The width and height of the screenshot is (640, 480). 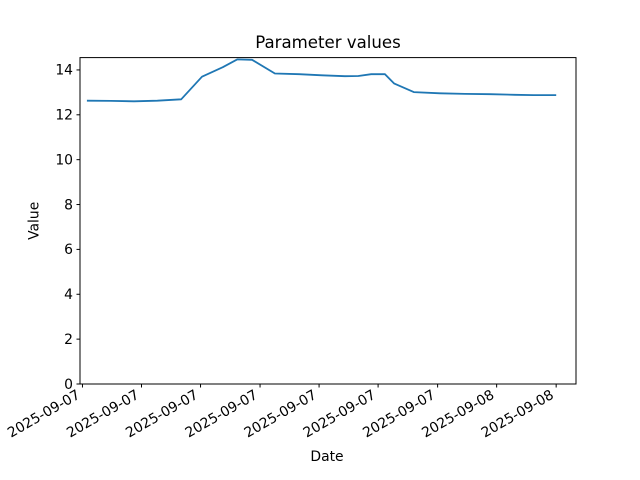 What do you see at coordinates (68, 295) in the screenshot?
I see `y-tick-label: 4` at bounding box center [68, 295].